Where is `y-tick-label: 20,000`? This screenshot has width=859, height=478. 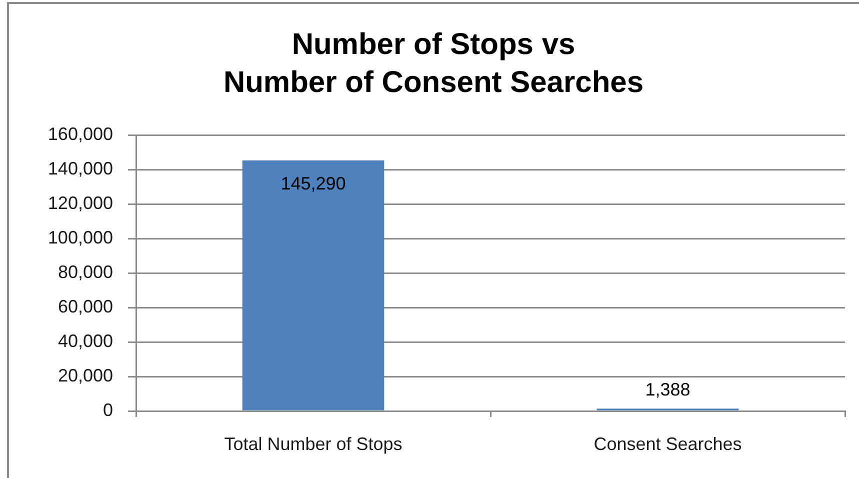 y-tick-label: 20,000 is located at coordinates (85, 375).